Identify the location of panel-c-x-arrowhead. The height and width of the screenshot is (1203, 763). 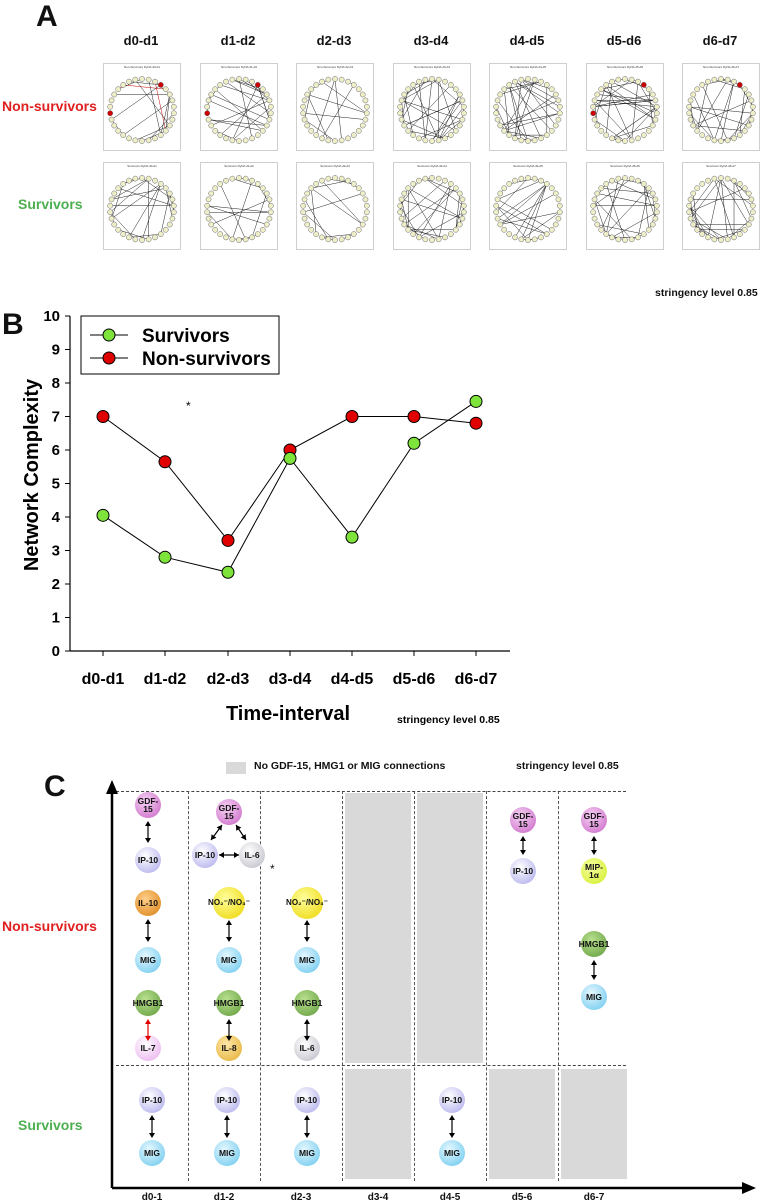
(749, 1188).